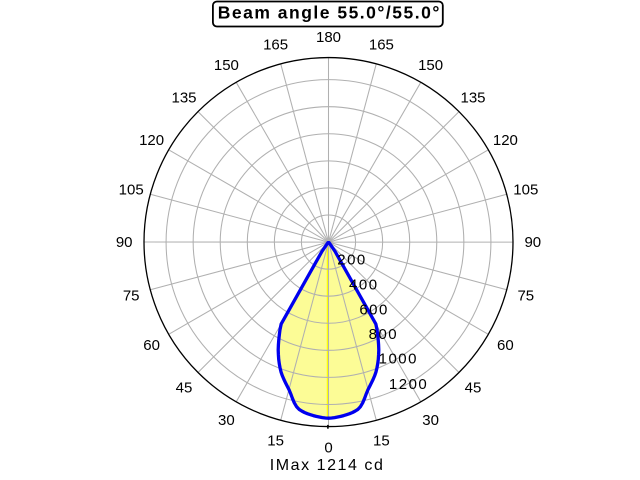 The image size is (640, 480). Describe the element at coordinates (328, 447) in the screenshot. I see `svg-text: 0` at that location.